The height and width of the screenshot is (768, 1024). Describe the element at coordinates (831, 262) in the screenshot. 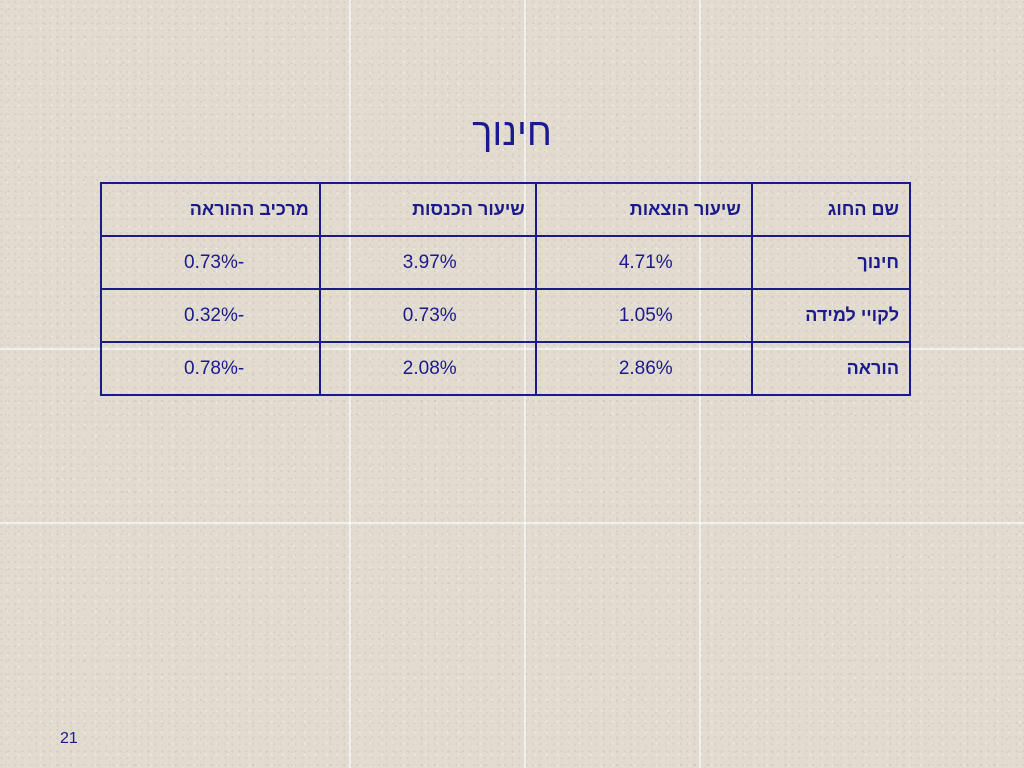

I see `row-label: חינוך` at that location.